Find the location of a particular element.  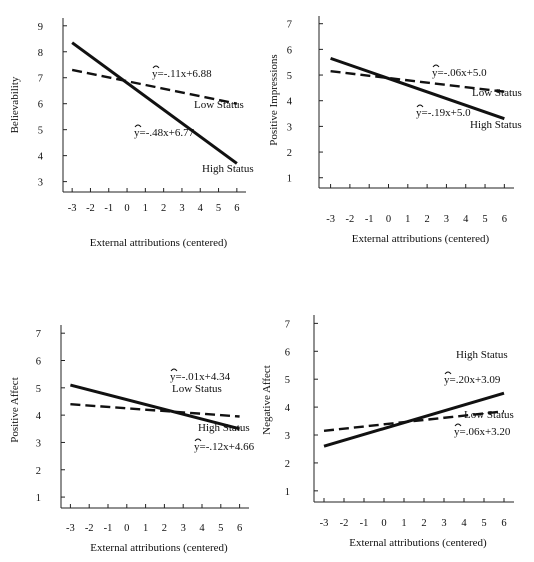

equation-low-status: y=.06x+3.20 is located at coordinates (482, 432).